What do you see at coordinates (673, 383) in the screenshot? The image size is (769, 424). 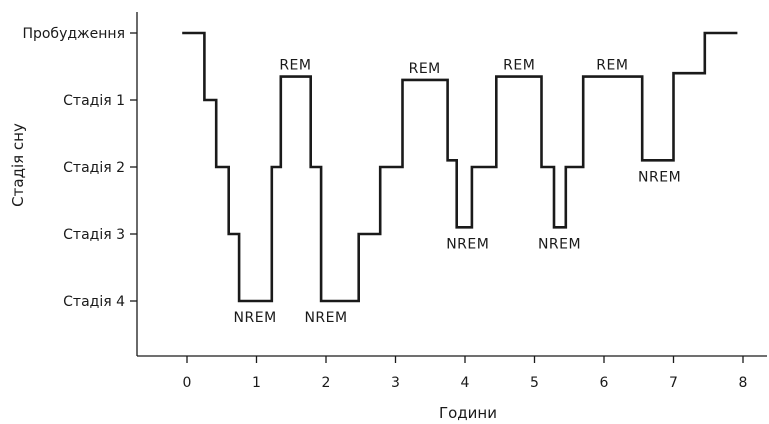 I see `x-tick-label: 7` at bounding box center [673, 383].